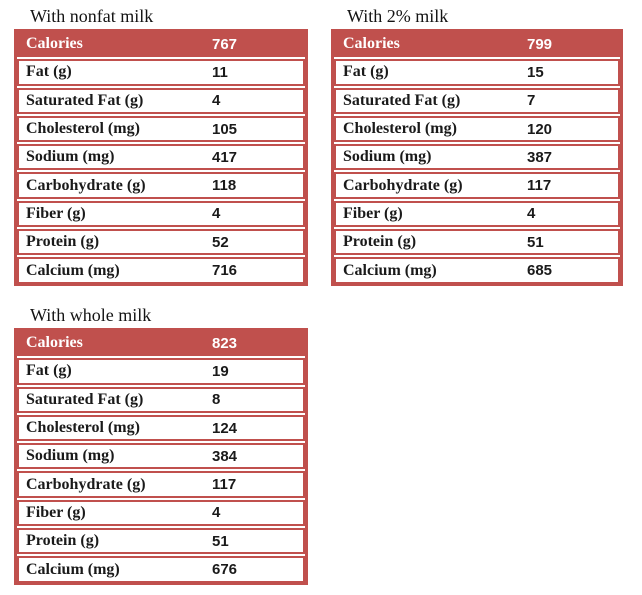 Image resolution: width=642 pixels, height=595 pixels. What do you see at coordinates (477, 270) in the screenshot?
I see `table-row: Calcium (mg) 685` at bounding box center [477, 270].